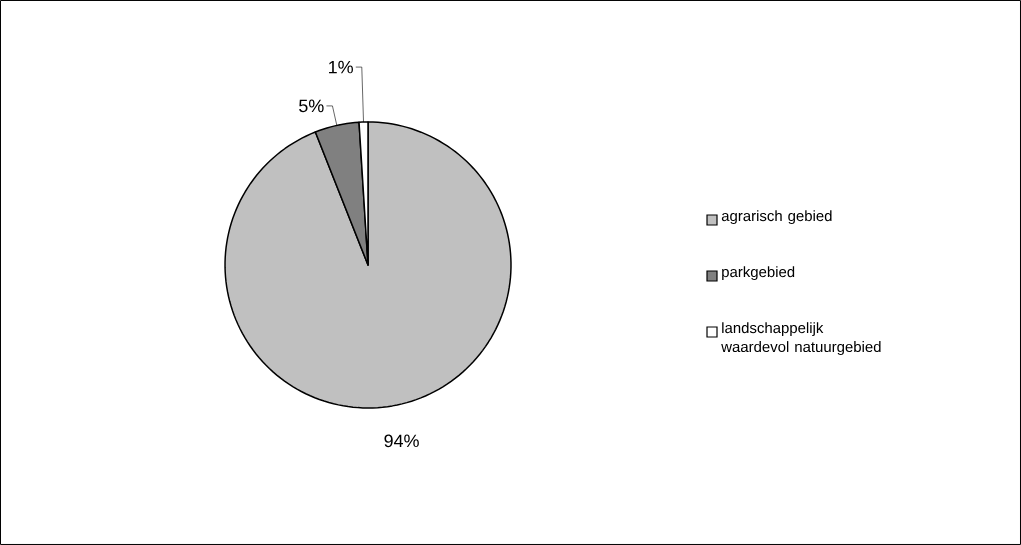  I want to click on data-label: 1%, so click(341, 67).